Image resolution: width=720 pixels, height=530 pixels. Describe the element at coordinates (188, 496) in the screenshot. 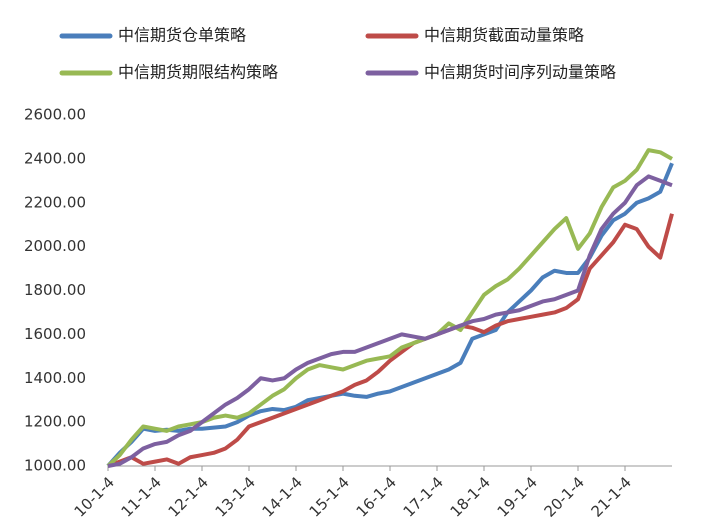

I see `x-tick-label: 12-1-4` at that location.